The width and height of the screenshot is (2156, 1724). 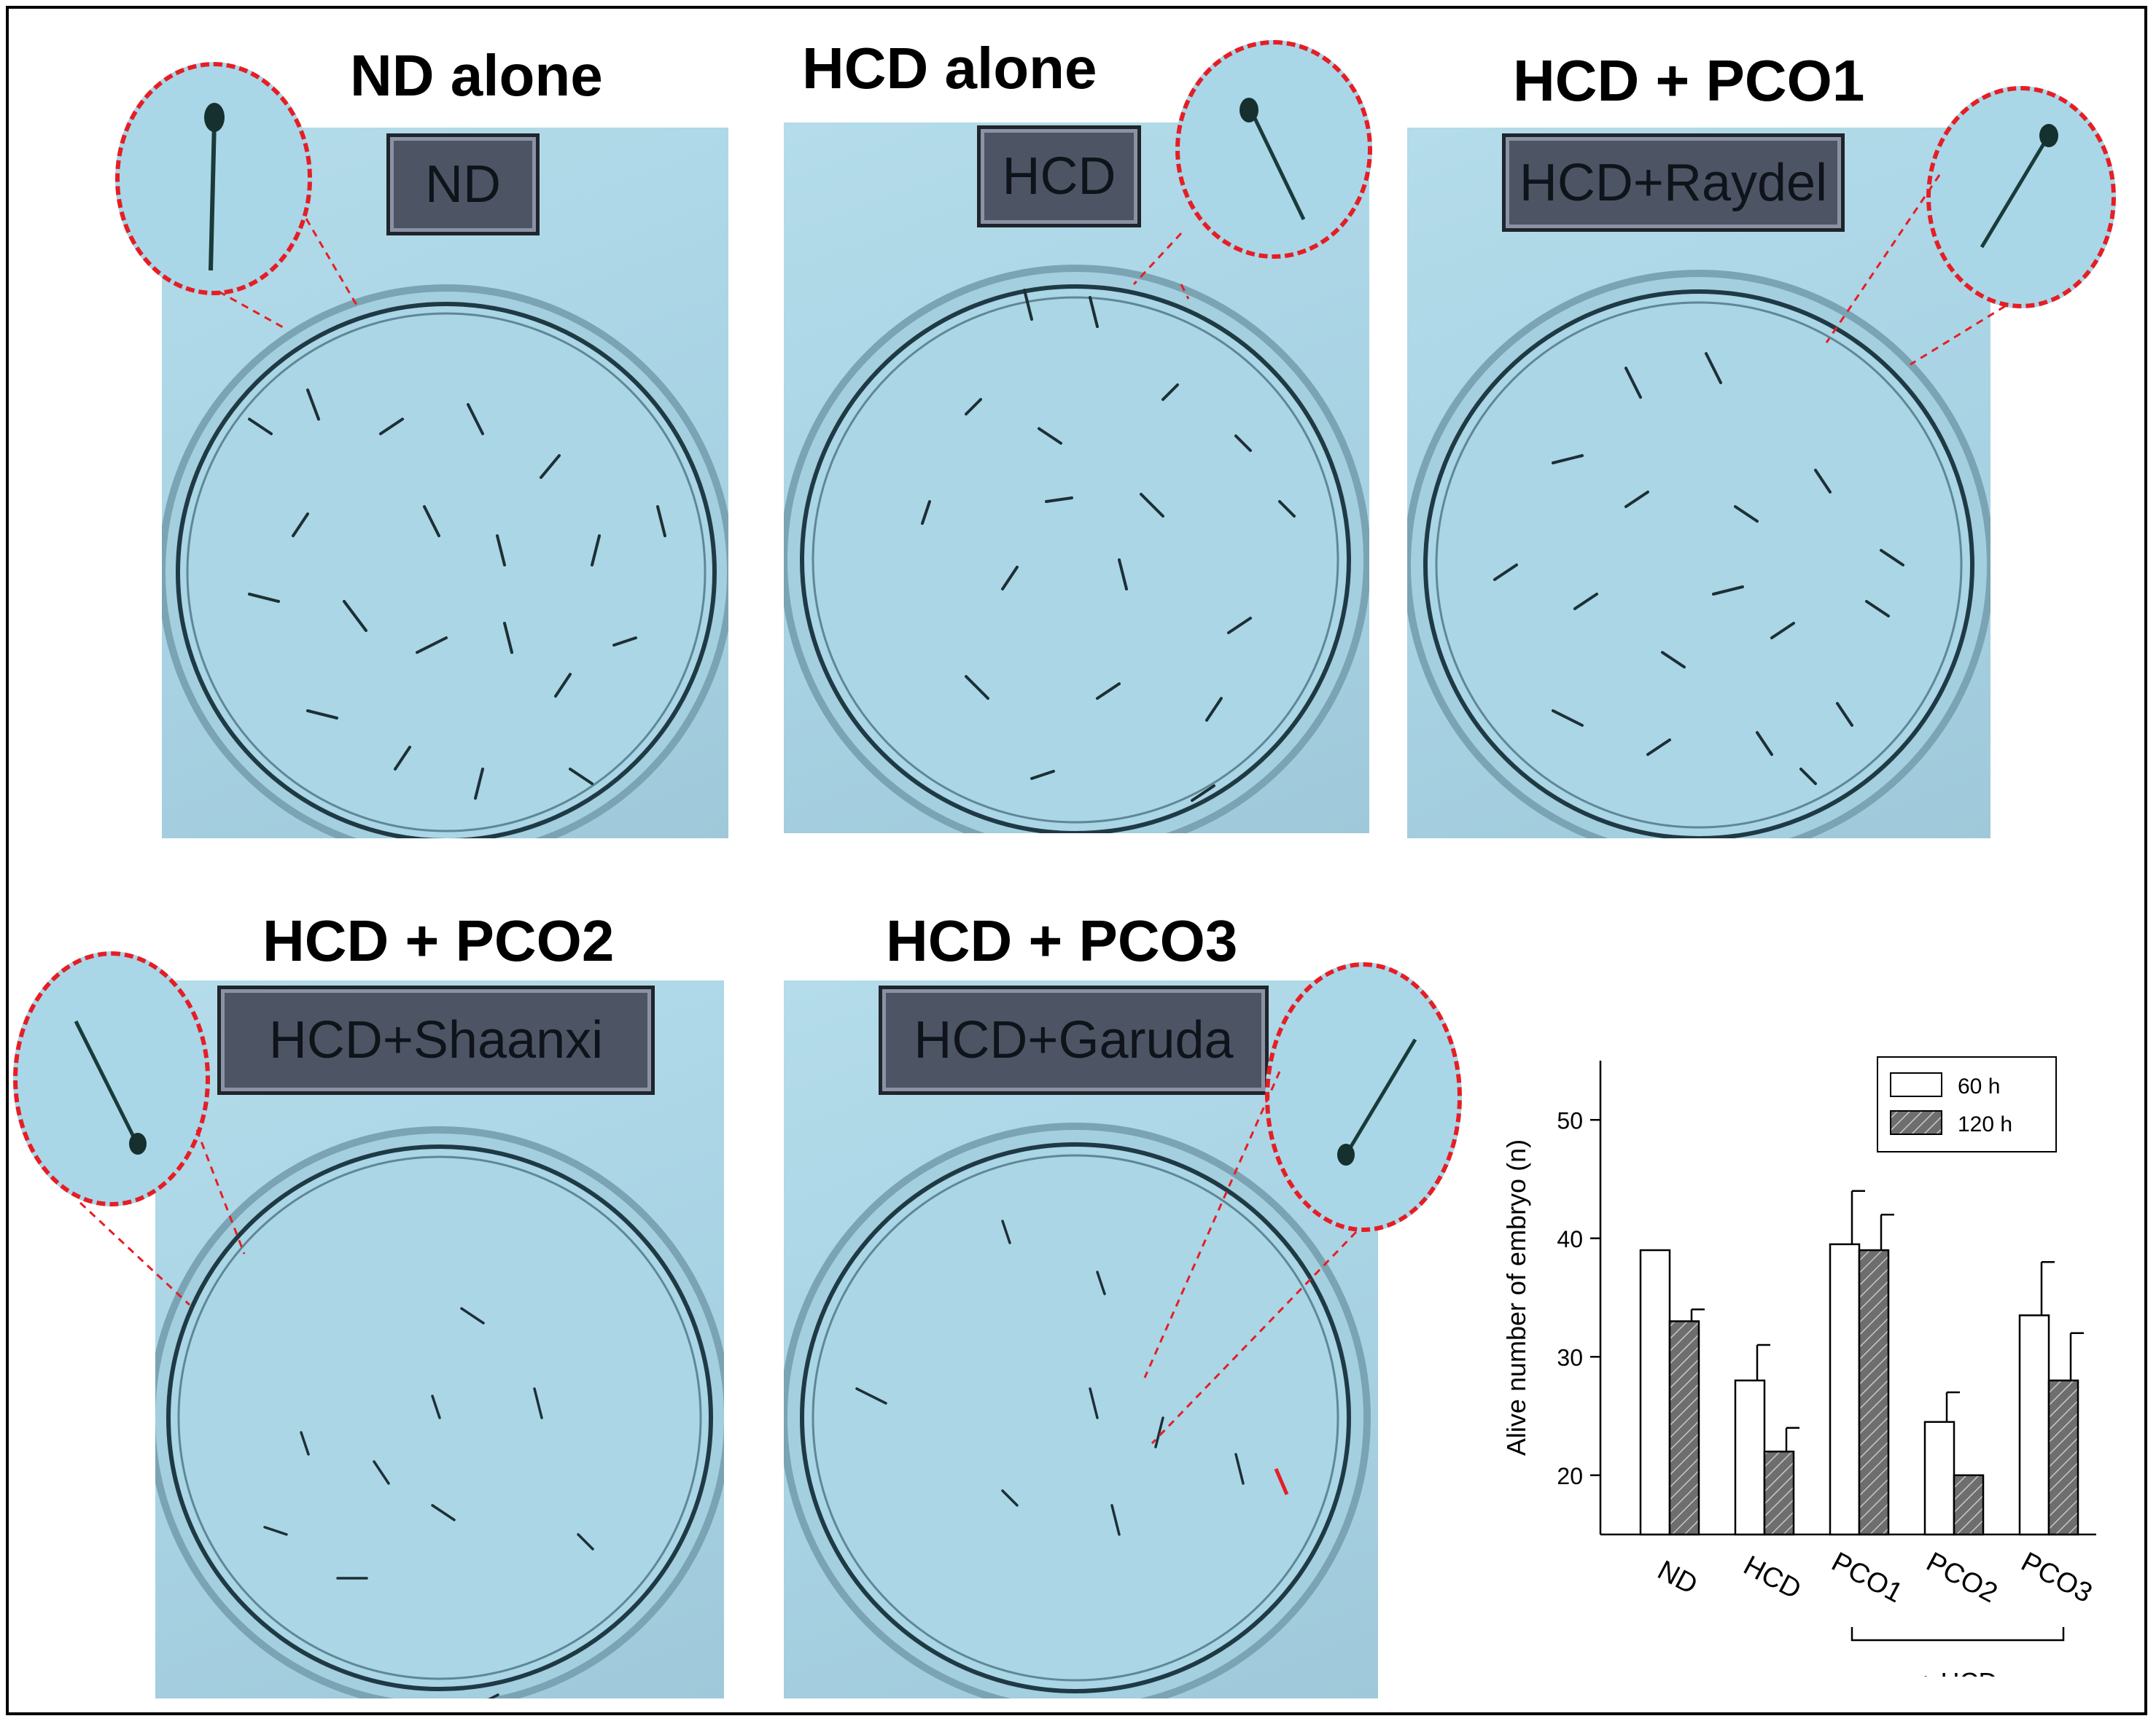 What do you see at coordinates (2034, 1425) in the screenshot?
I see `bar-60h-PCO3` at bounding box center [2034, 1425].